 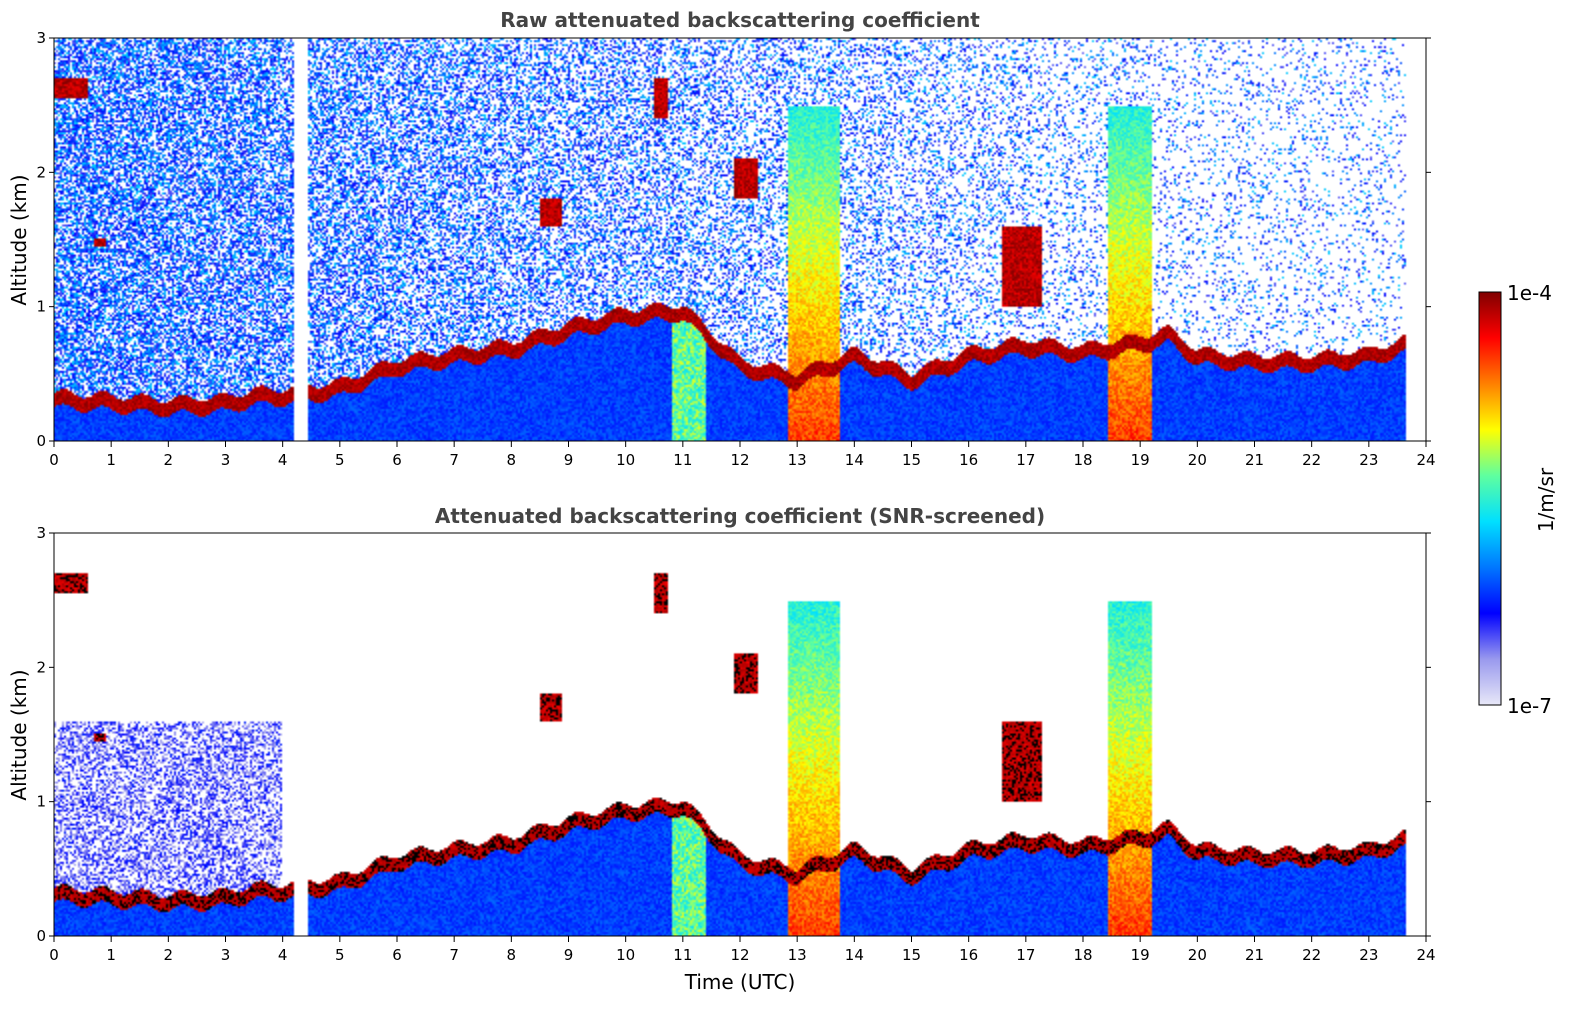 I want to click on x-axis-label: Time (UTC), so click(x=740, y=982).